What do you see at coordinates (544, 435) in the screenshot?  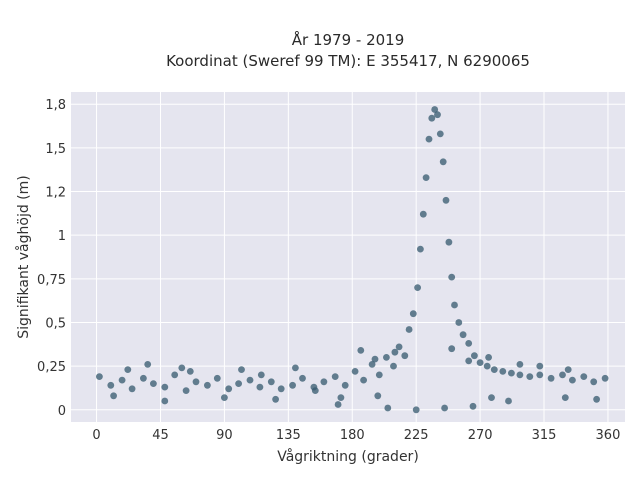 I see `x-tick-label: 315` at bounding box center [544, 435].